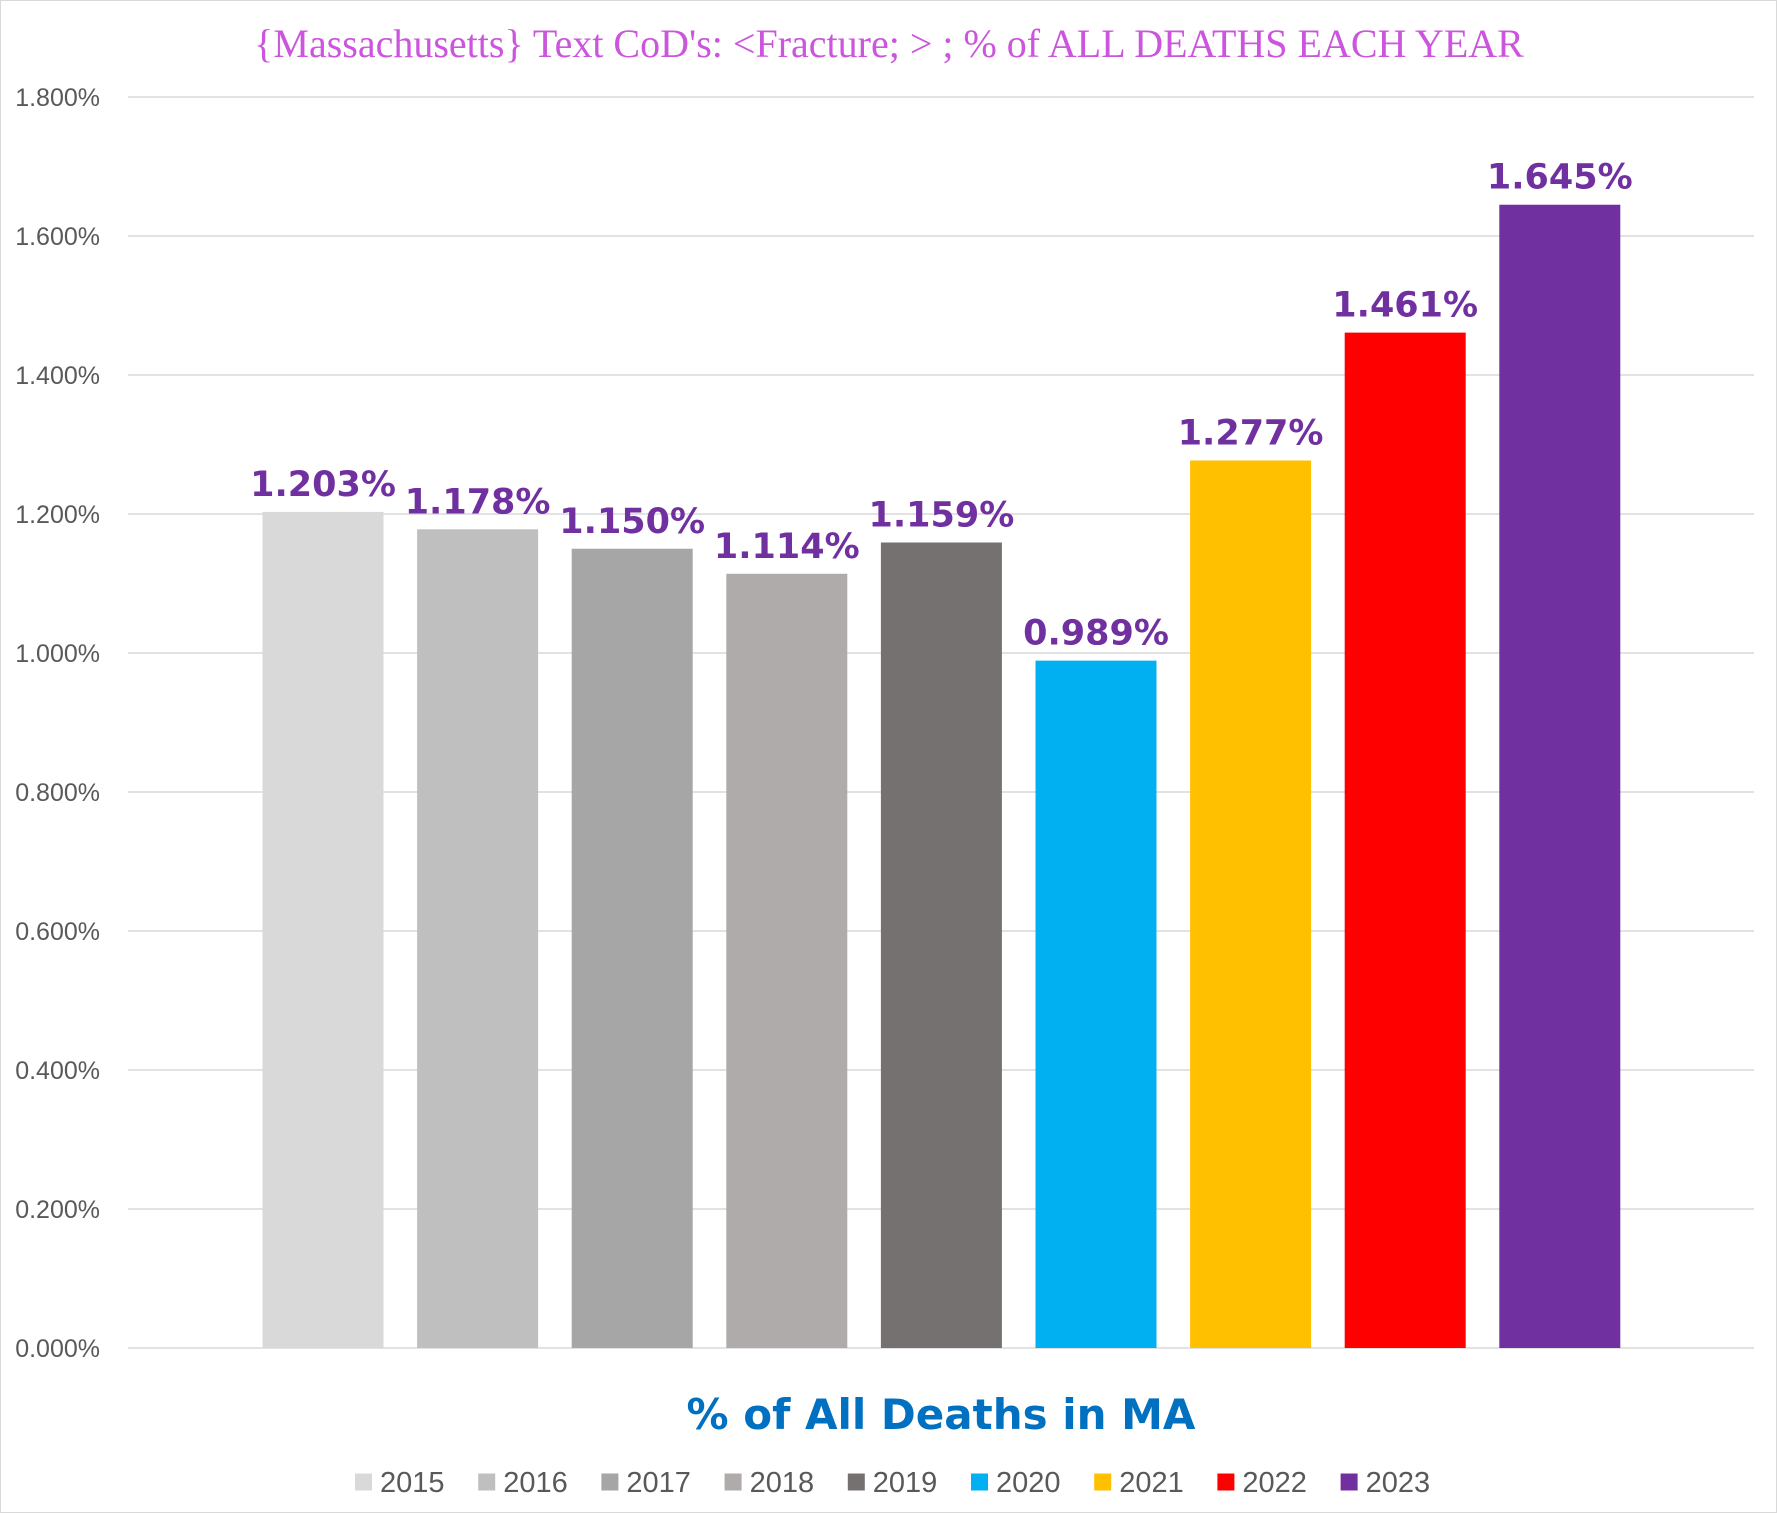 The width and height of the screenshot is (1777, 1514). I want to click on y-tick-label: 1.600%, so click(57, 237).